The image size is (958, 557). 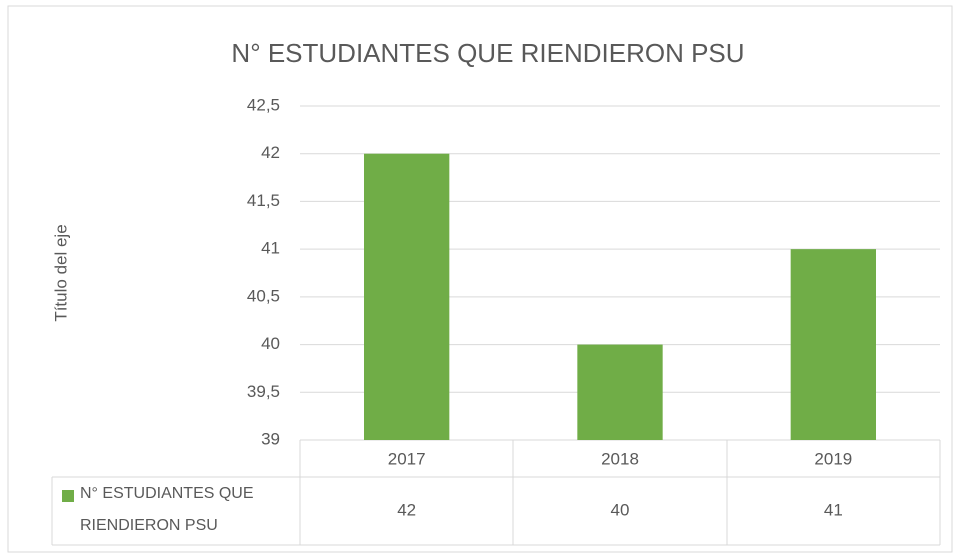 What do you see at coordinates (270, 343) in the screenshot?
I see `y-tick-label: 40` at bounding box center [270, 343].